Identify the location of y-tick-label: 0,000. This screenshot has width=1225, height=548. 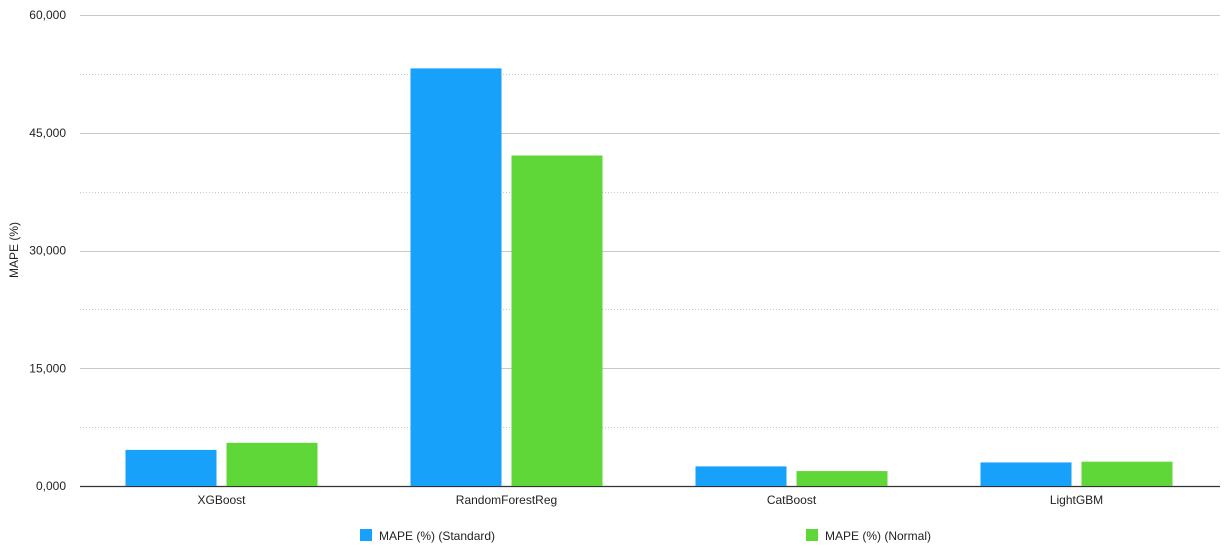
(51, 486).